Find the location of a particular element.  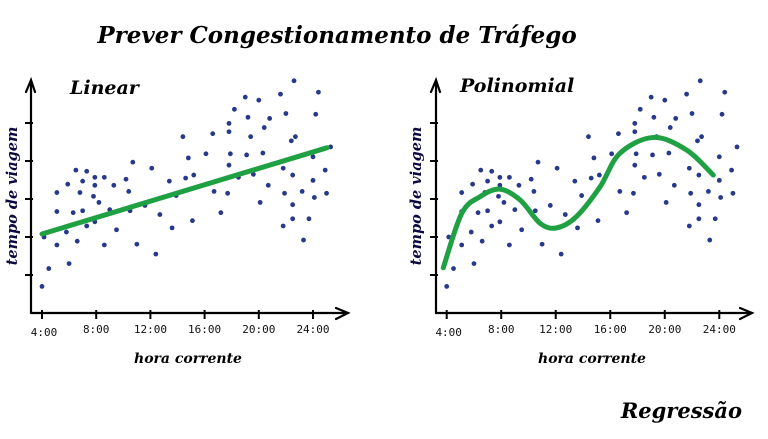

linear-fit-line is located at coordinates (184, 191).